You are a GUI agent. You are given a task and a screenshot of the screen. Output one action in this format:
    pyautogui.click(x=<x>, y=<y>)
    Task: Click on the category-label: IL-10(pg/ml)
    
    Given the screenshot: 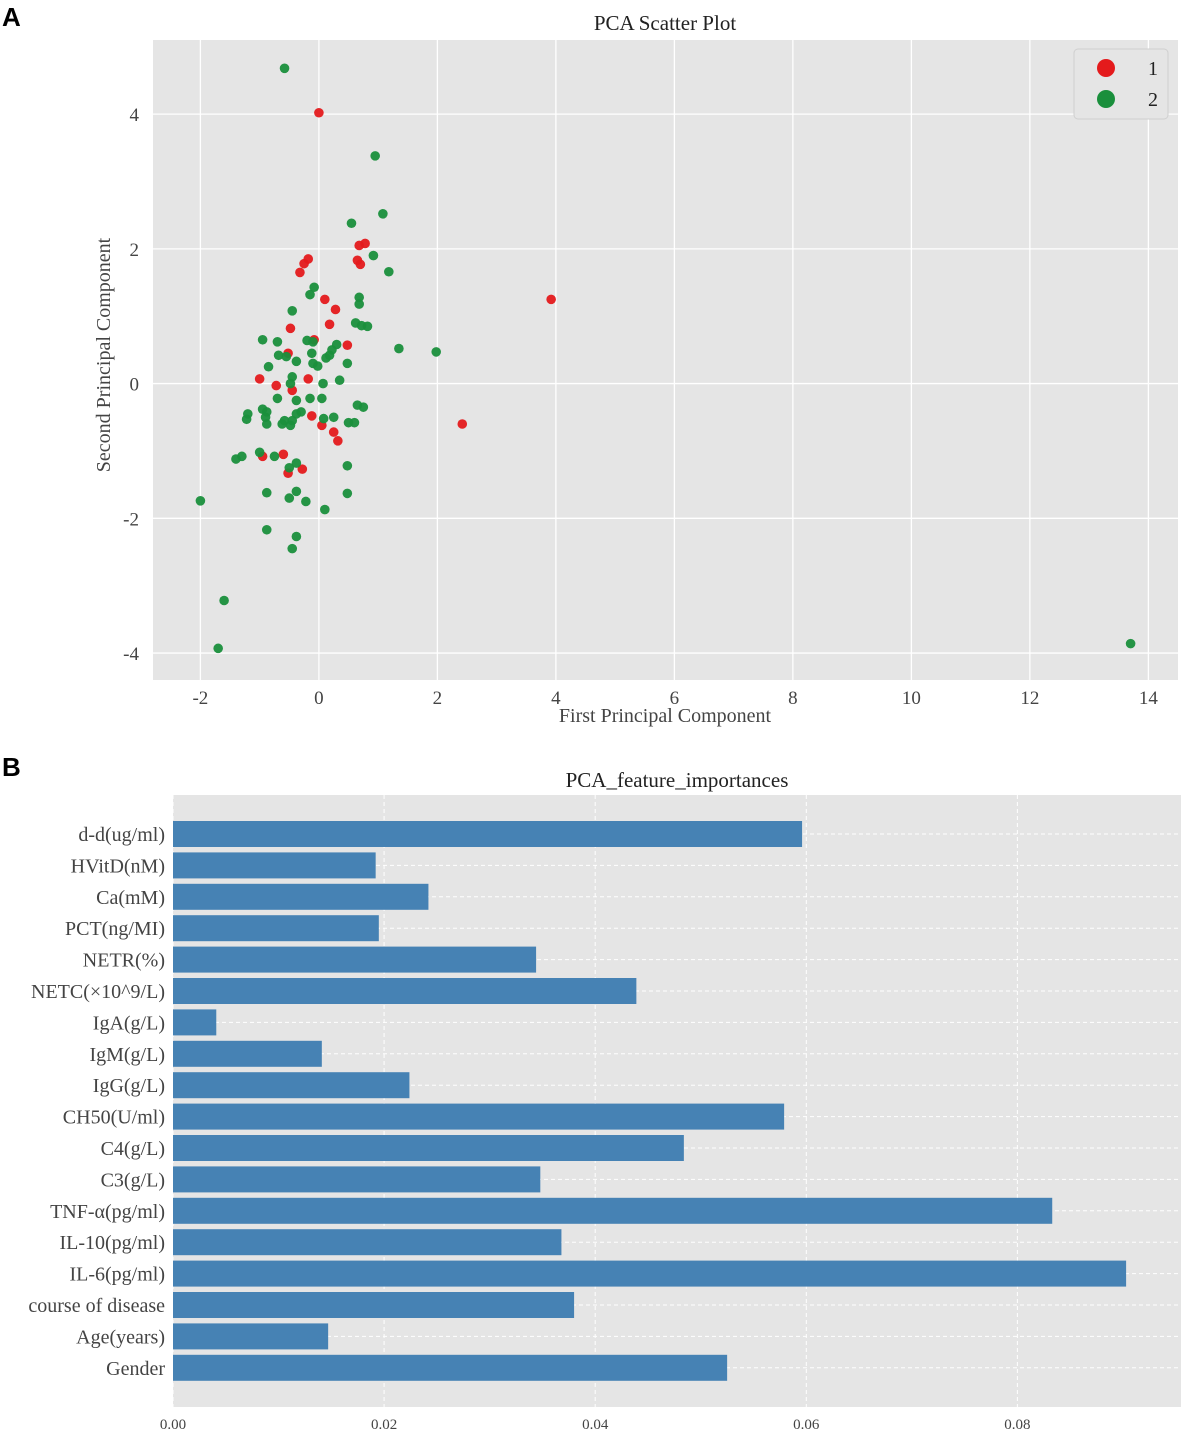 What is the action you would take?
    pyautogui.click(x=112, y=1243)
    